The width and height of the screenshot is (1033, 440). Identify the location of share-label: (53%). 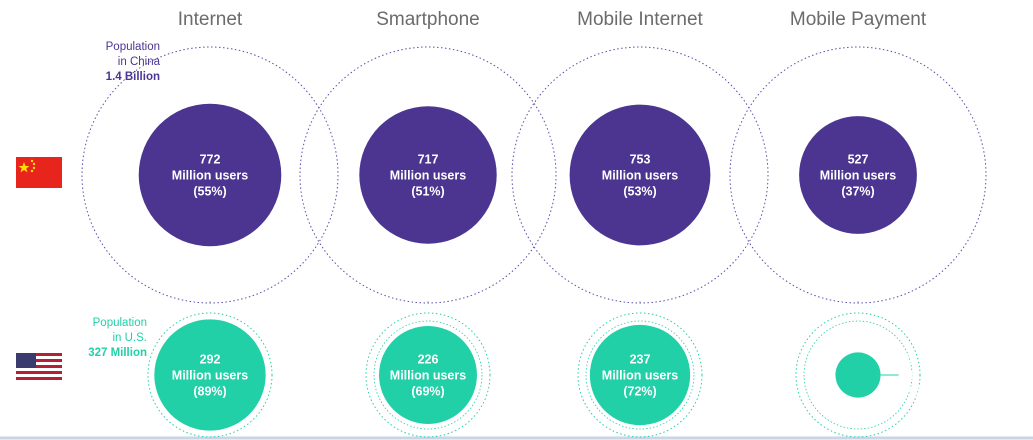
(639, 191).